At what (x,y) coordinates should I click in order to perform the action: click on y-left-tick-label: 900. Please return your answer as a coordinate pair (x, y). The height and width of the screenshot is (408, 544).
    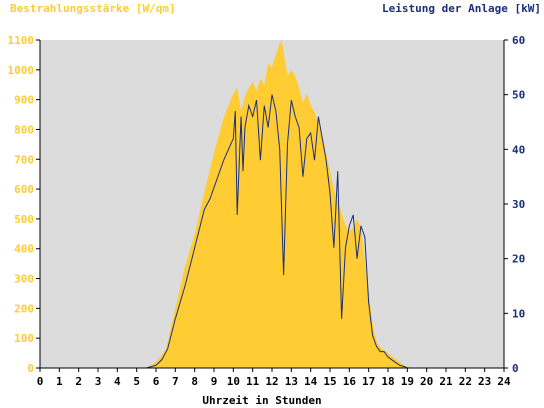
    Looking at the image, I should click on (24, 100).